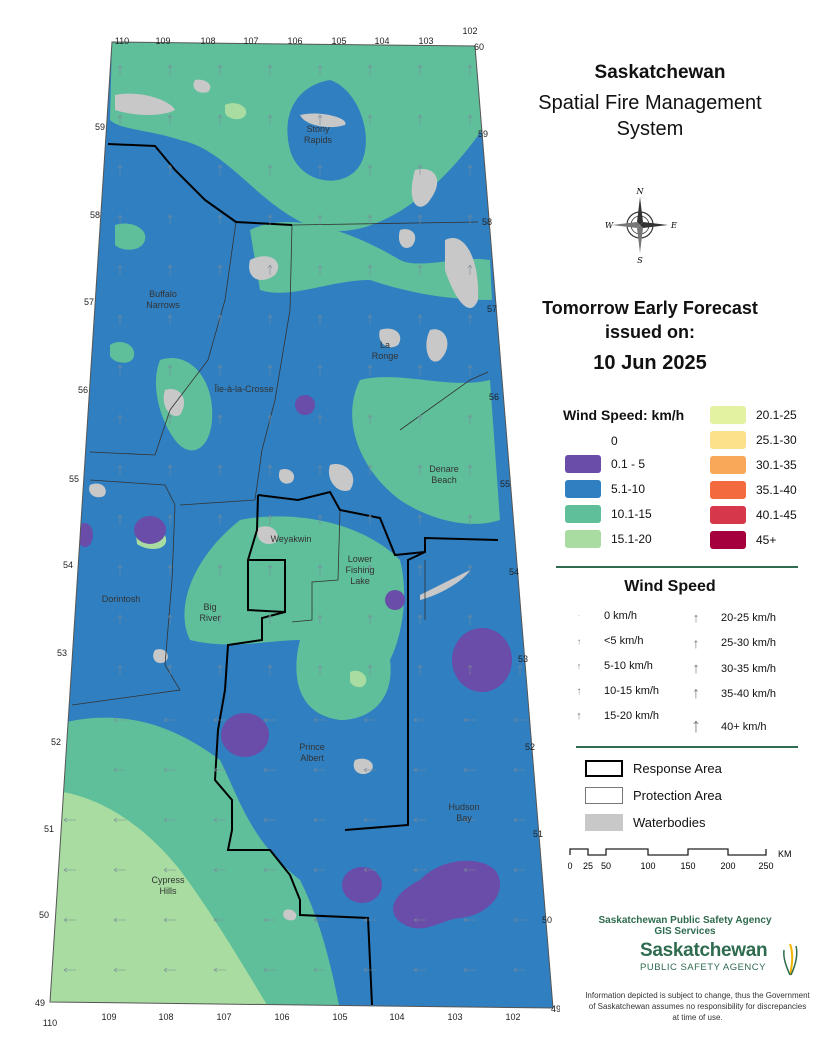  What do you see at coordinates (624, 641) in the screenshot?
I see `wind-arrow-label: <5 km/h` at bounding box center [624, 641].